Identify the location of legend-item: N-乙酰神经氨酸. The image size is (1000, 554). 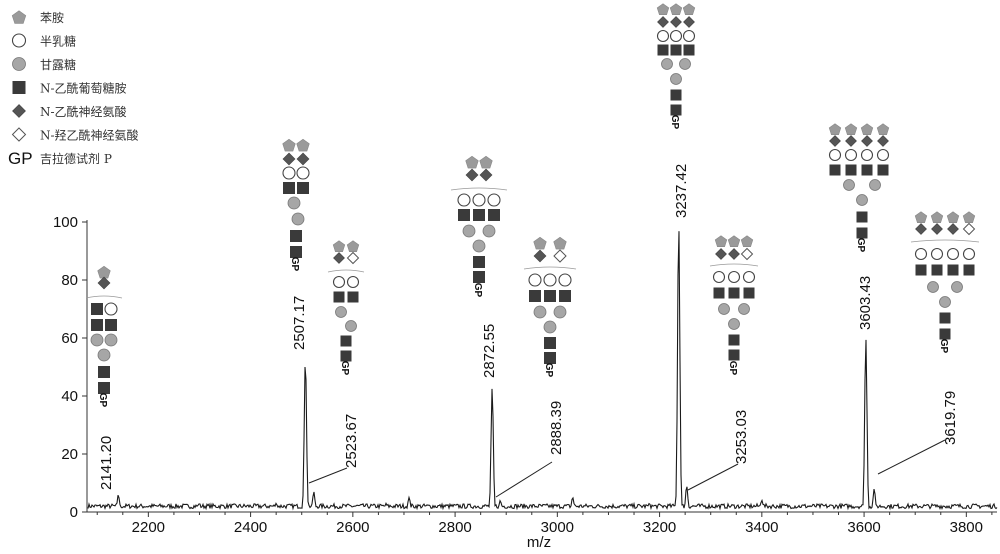
(69, 111).